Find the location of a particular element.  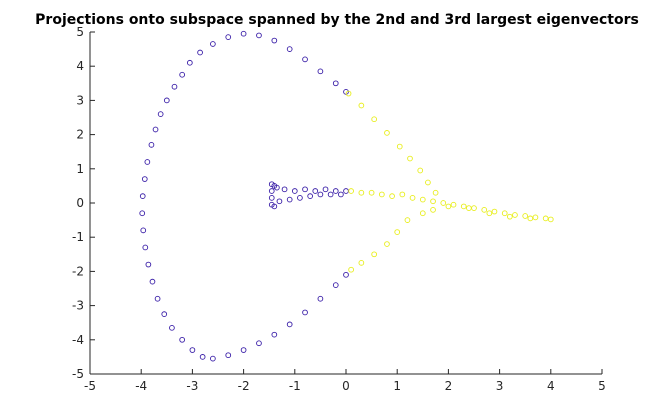

y-tick-label: -1 is located at coordinates (78, 237).